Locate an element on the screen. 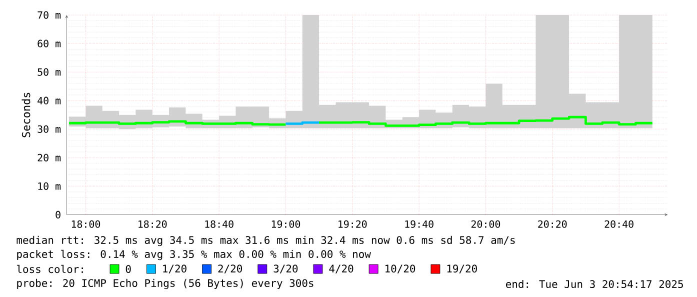 Image resolution: width=697 pixels, height=297 pixels. text: probe: 20 ICMP Echo Pings (56 Bytes) every 300s is located at coordinates (165, 284).